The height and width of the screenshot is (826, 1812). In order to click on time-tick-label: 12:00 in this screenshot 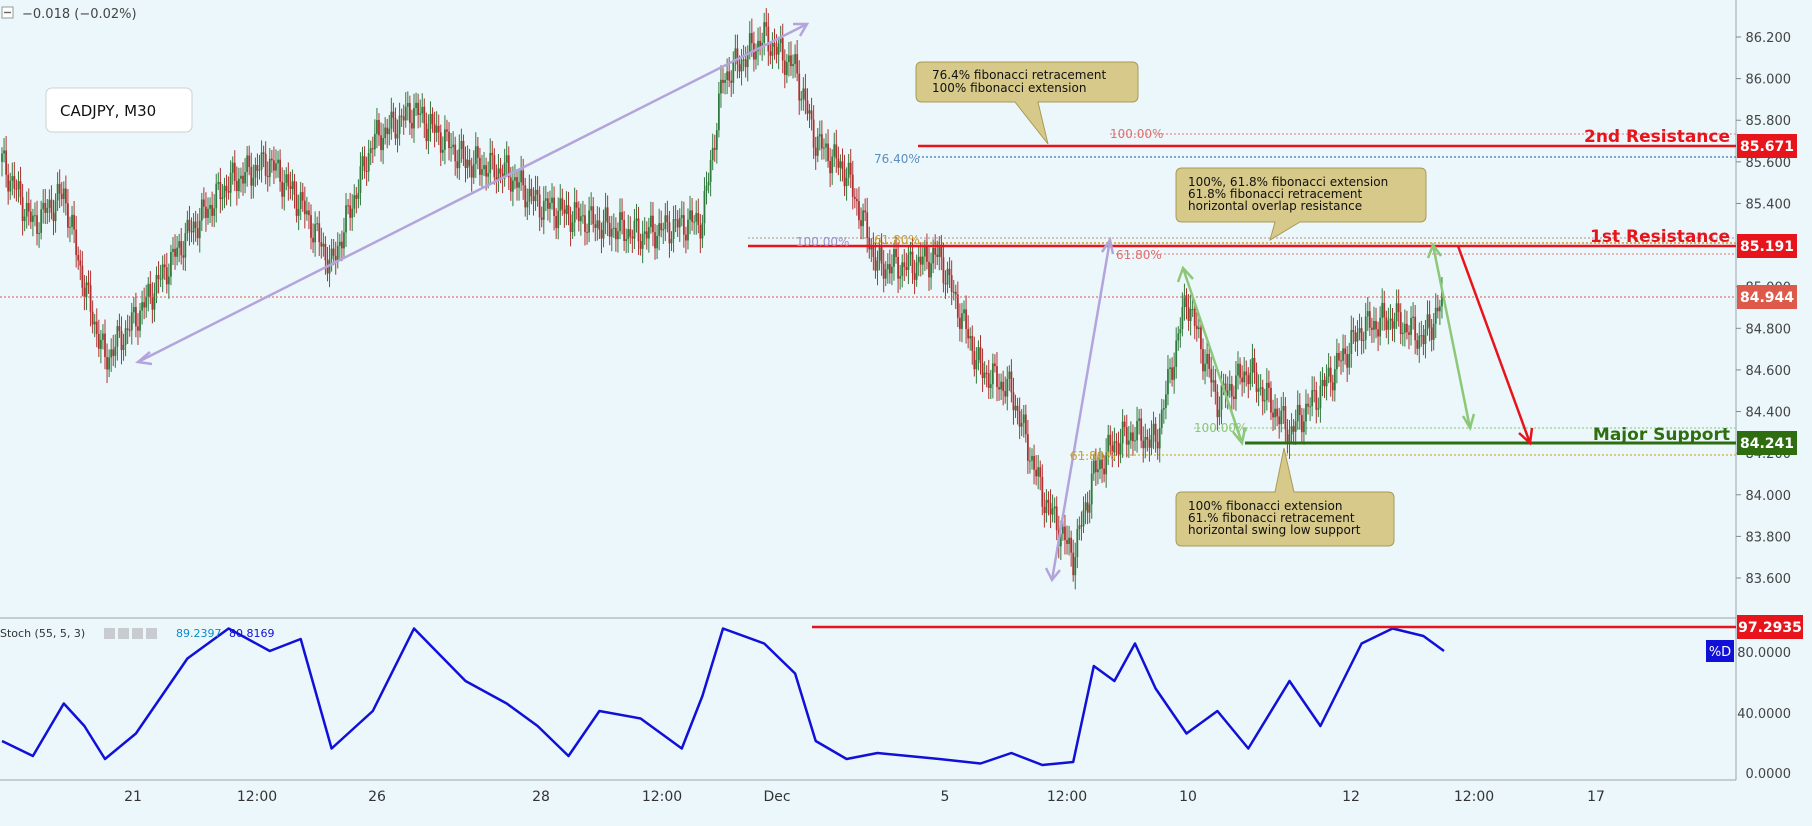, I will do `click(662, 797)`.